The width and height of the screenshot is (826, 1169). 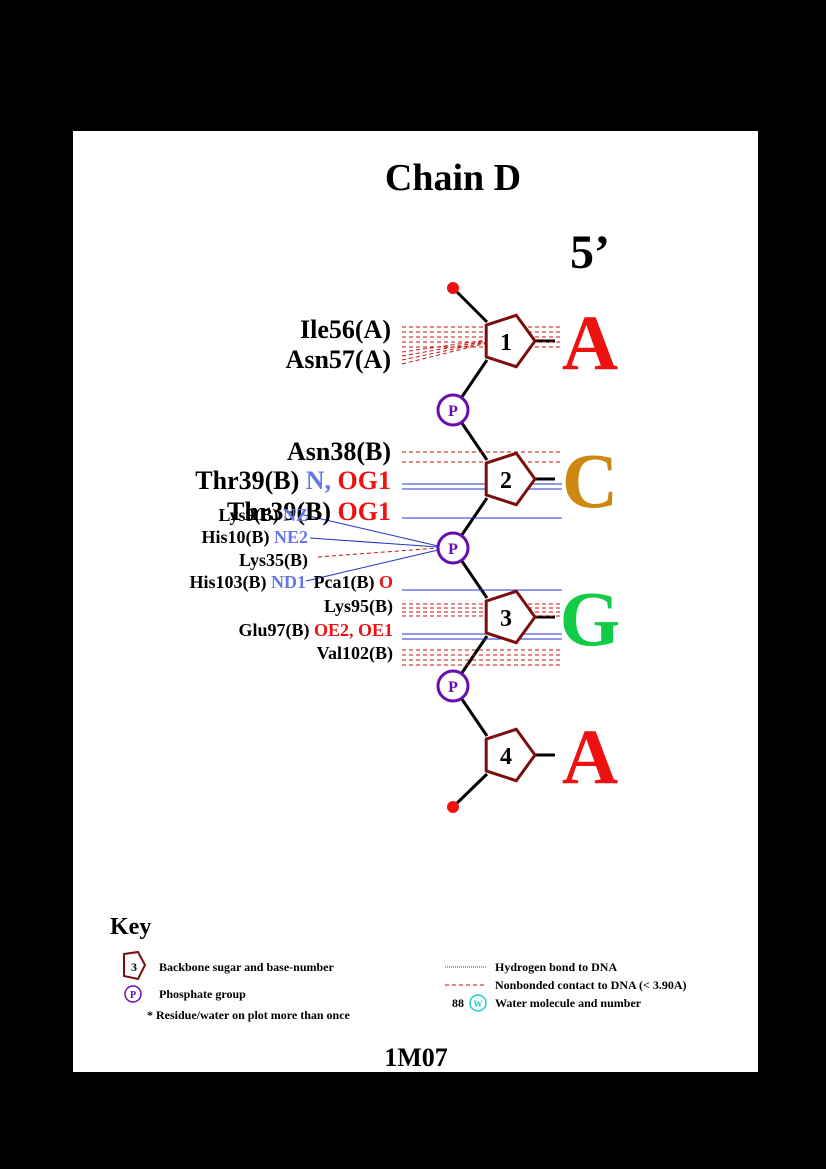 What do you see at coordinates (478, 1004) in the screenshot?
I see `legend-water-symbol: W` at bounding box center [478, 1004].